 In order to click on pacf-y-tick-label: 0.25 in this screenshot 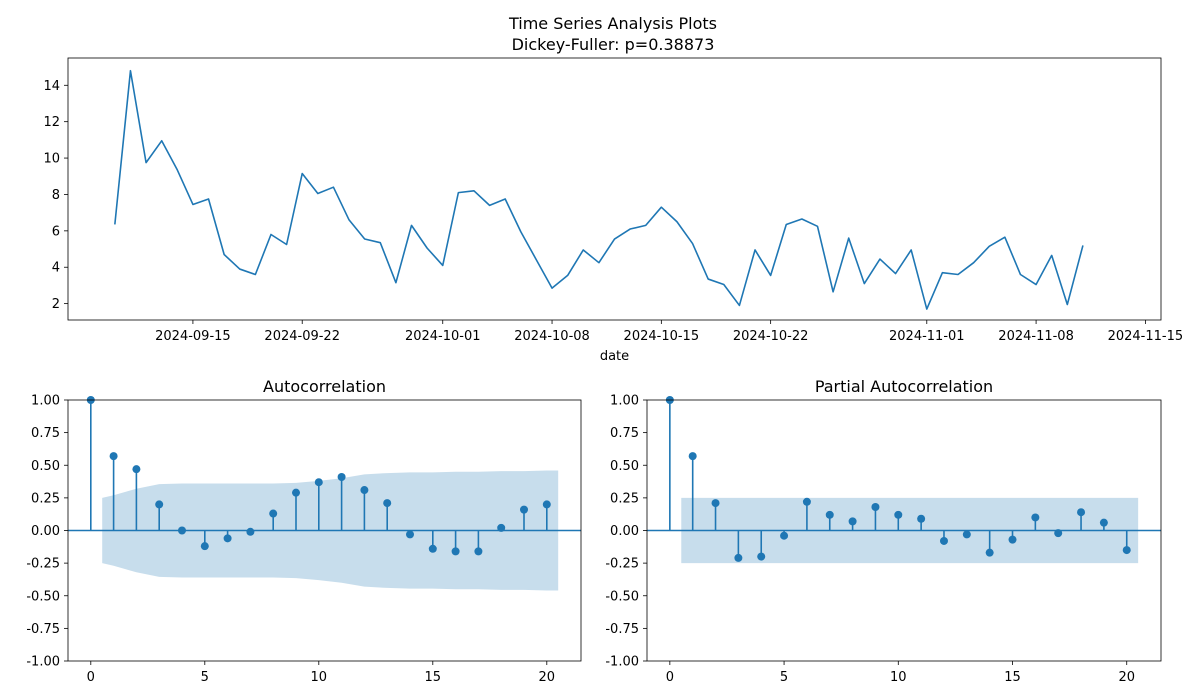, I will do `click(624, 498)`.